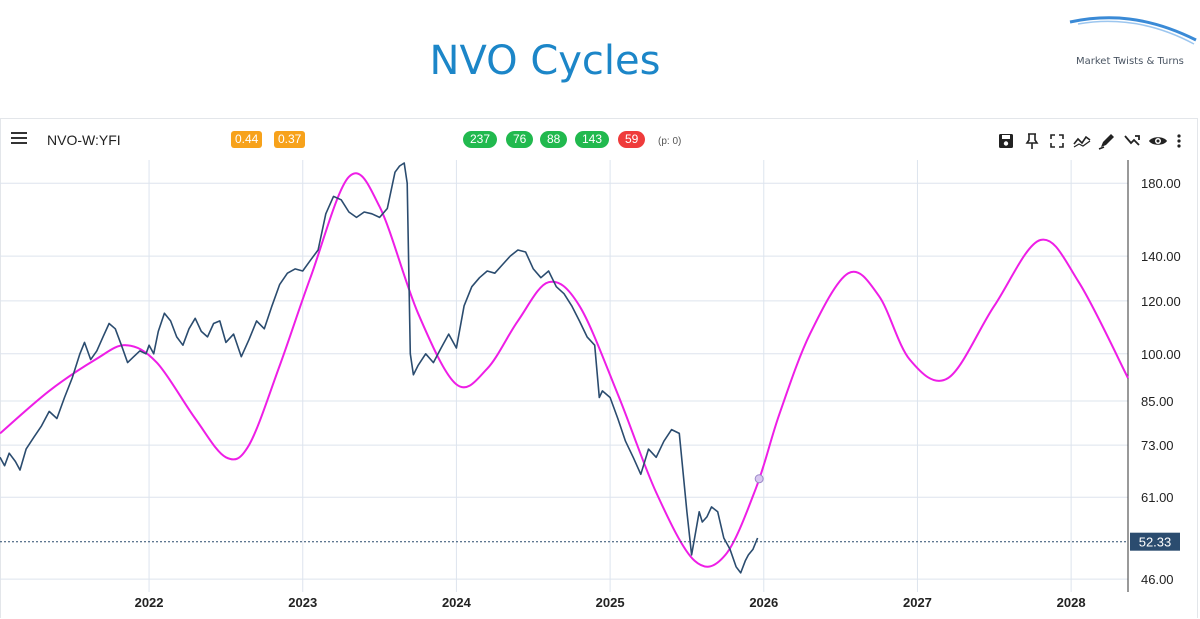 This screenshot has height=619, width=1200. Describe the element at coordinates (1158, 142) in the screenshot. I see `eye-icon` at that location.